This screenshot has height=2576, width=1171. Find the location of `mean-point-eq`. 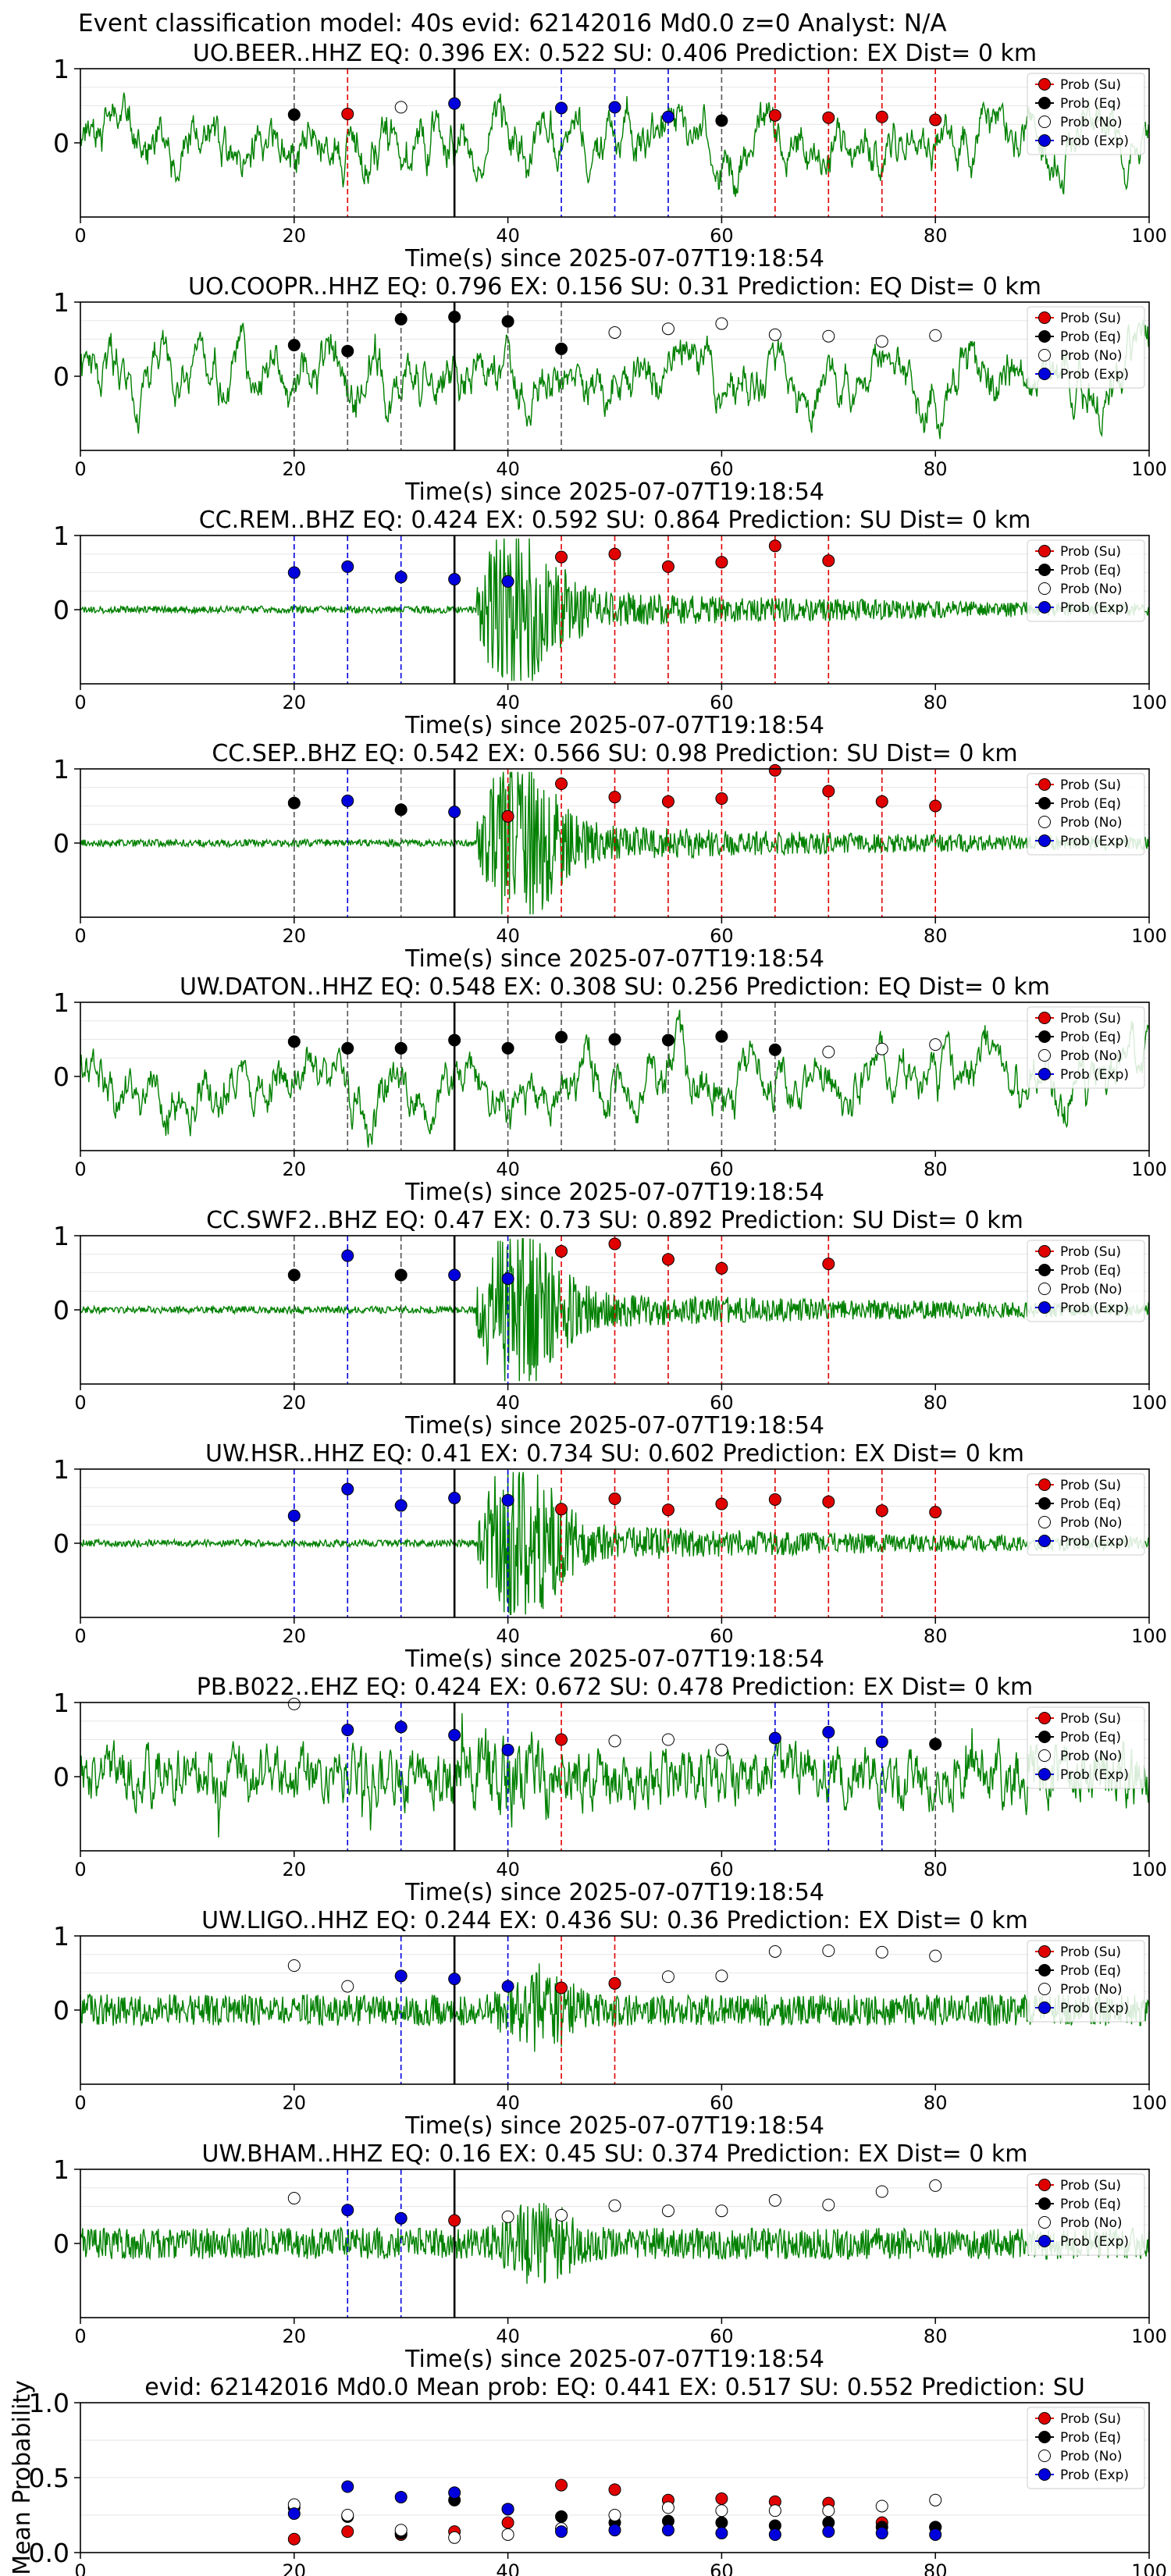

mean-point-eq is located at coordinates (561, 2516).